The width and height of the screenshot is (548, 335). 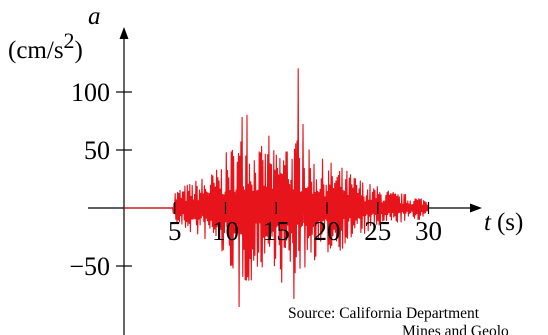 I want to click on y-ticks: 100 50 −50, so click(x=100, y=179).